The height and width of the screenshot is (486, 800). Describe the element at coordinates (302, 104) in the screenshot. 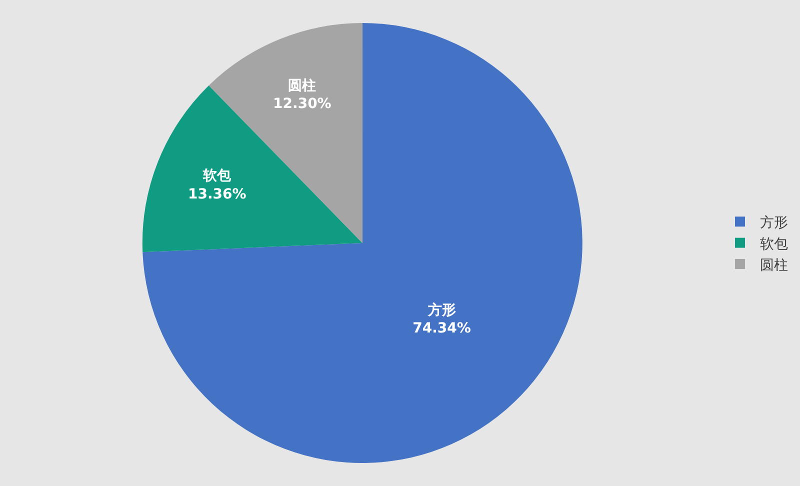

I see `data-label: 12.30%` at that location.